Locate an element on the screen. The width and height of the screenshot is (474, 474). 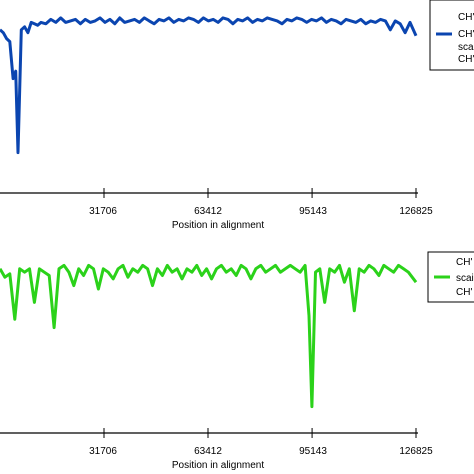
x-ticks-bottom is located at coordinates (260, 433).